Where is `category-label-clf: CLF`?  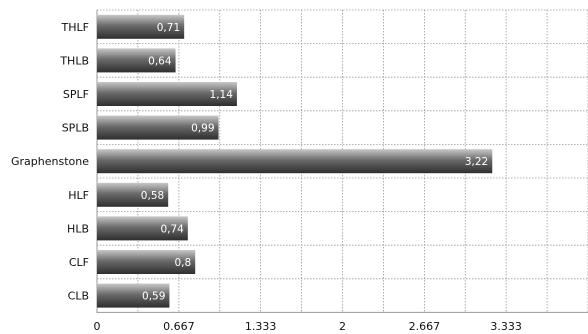
category-label-clf: CLF is located at coordinates (79, 262).